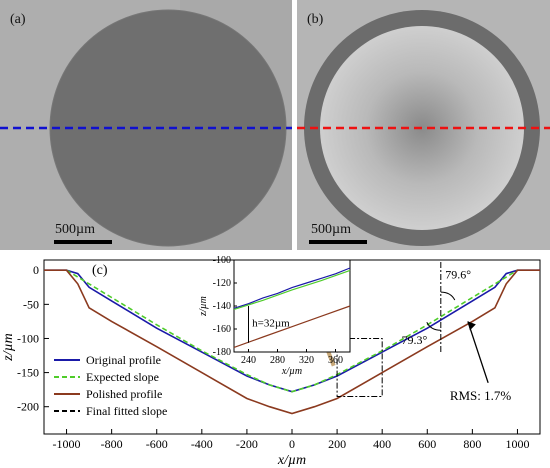 The height and width of the screenshot is (468, 550). What do you see at coordinates (248, 360) in the screenshot?
I see `inset-x-tick-label: 240` at bounding box center [248, 360].